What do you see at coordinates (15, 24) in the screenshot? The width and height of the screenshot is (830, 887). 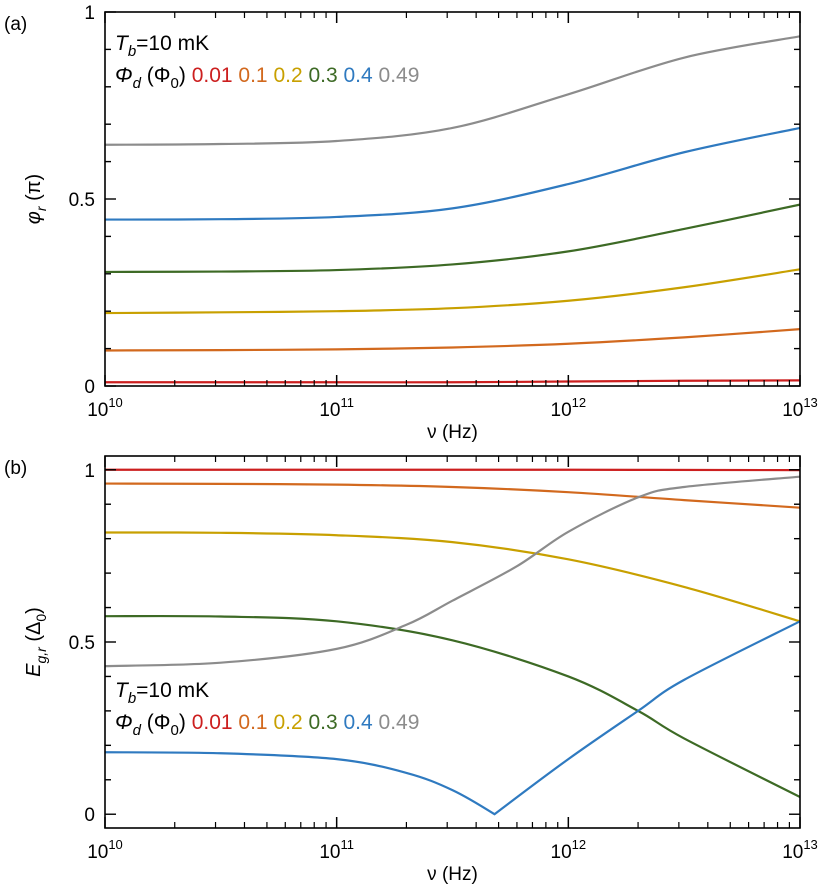 I see `panel-label: (a)` at bounding box center [15, 24].